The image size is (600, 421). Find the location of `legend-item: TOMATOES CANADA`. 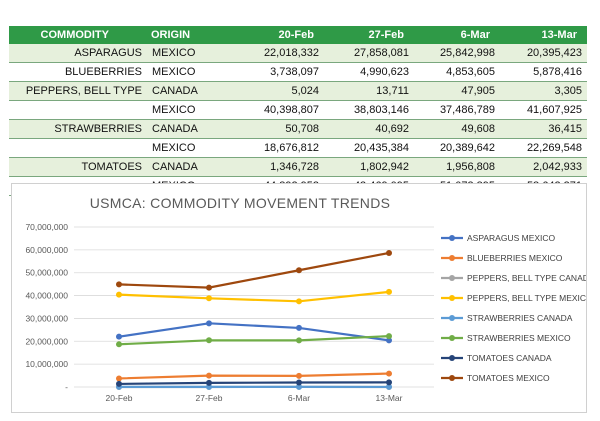

legend-item: TOMATOES CANADA is located at coordinates (496, 358).